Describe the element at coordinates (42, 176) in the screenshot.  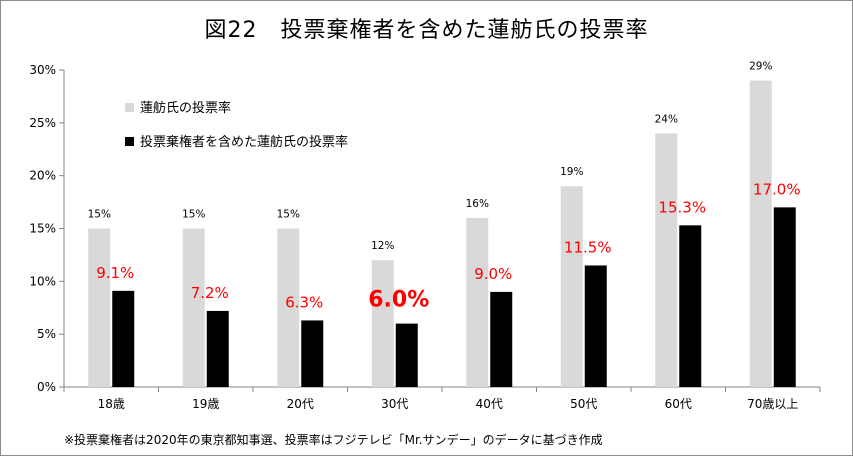
I see `y-tick-label: 20%` at that location.